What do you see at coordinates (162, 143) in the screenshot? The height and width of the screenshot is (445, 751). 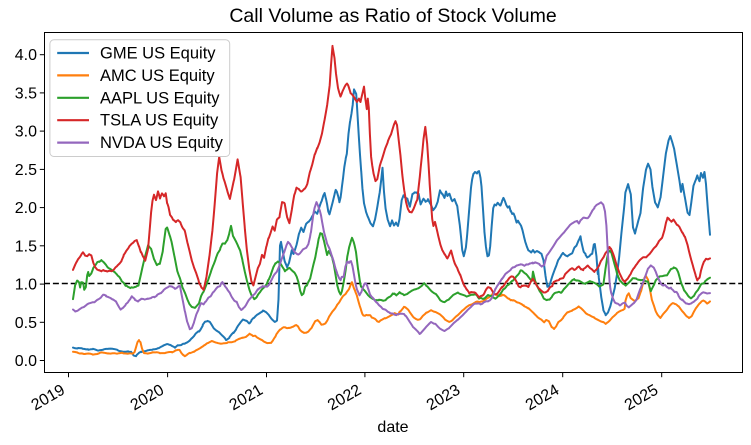 I see `svg-text: NVDA US Equity` at bounding box center [162, 143].